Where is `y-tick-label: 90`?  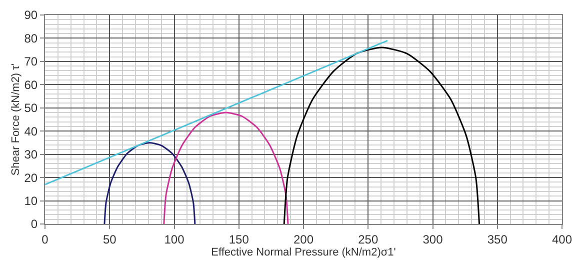
y-tick-label: 90 is located at coordinates (31, 15).